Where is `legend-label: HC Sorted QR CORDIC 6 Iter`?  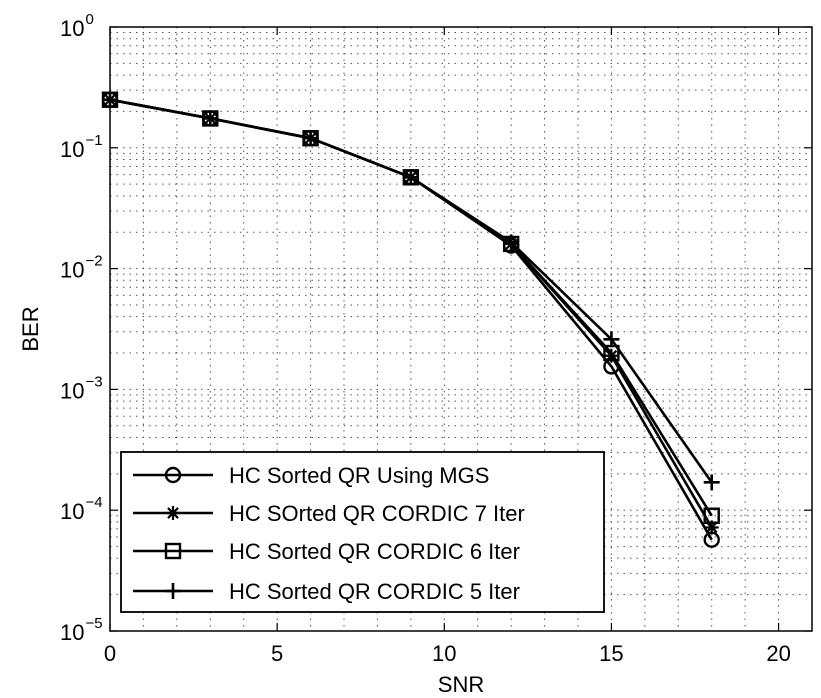
legend-label: HC Sorted QR CORDIC 6 Iter is located at coordinates (374, 551).